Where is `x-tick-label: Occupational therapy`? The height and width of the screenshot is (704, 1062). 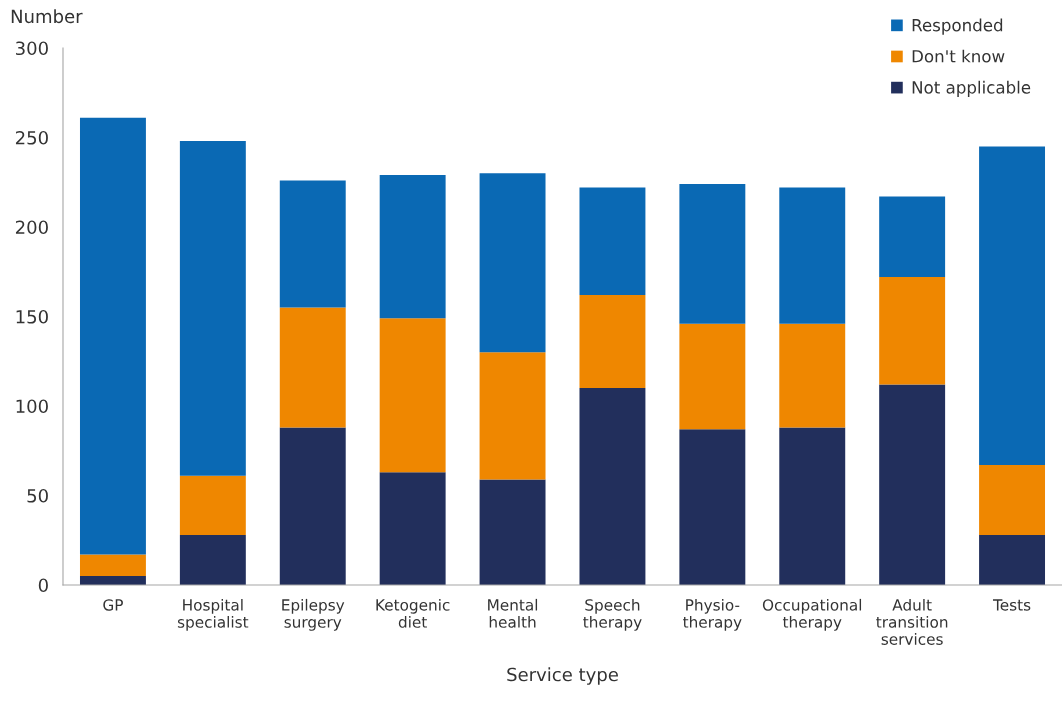 x-tick-label: Occupational therapy is located at coordinates (812, 614).